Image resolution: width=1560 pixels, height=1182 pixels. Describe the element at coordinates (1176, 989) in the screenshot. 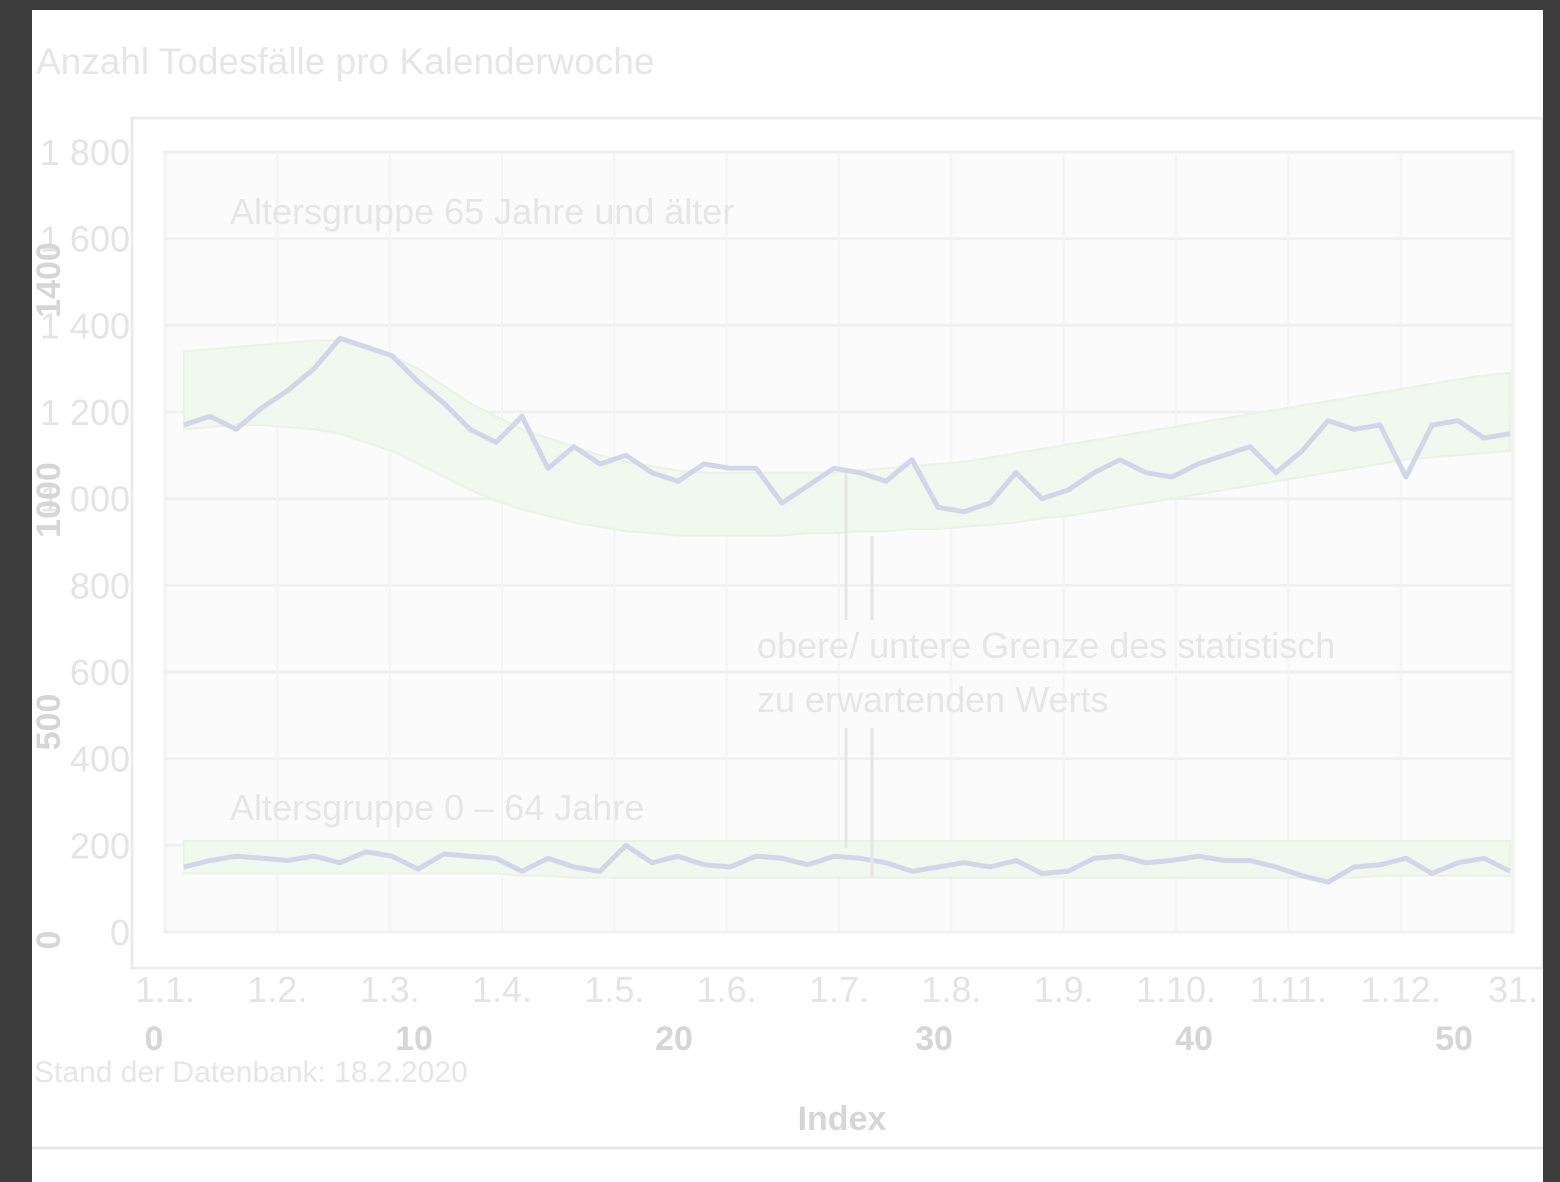

I see `x-tick-label: 1.10.` at that location.